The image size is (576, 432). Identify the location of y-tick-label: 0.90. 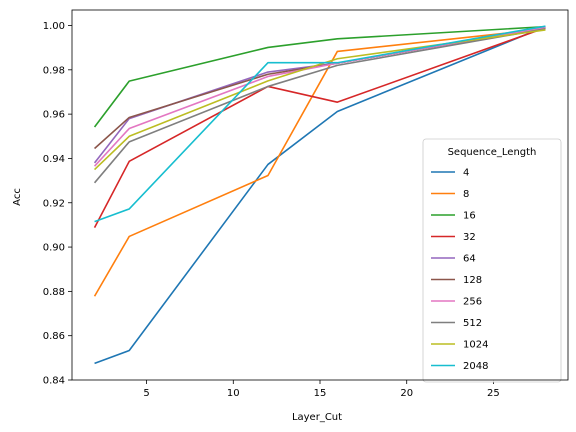
(54, 248).